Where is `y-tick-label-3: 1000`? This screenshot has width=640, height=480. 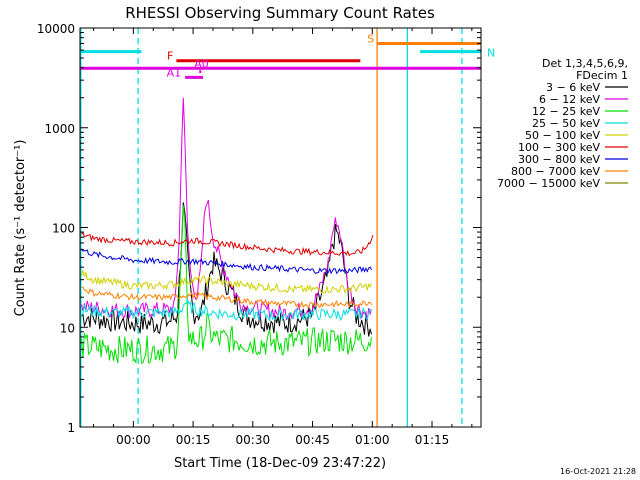 y-tick-label-3: 1000 is located at coordinates (59, 129).